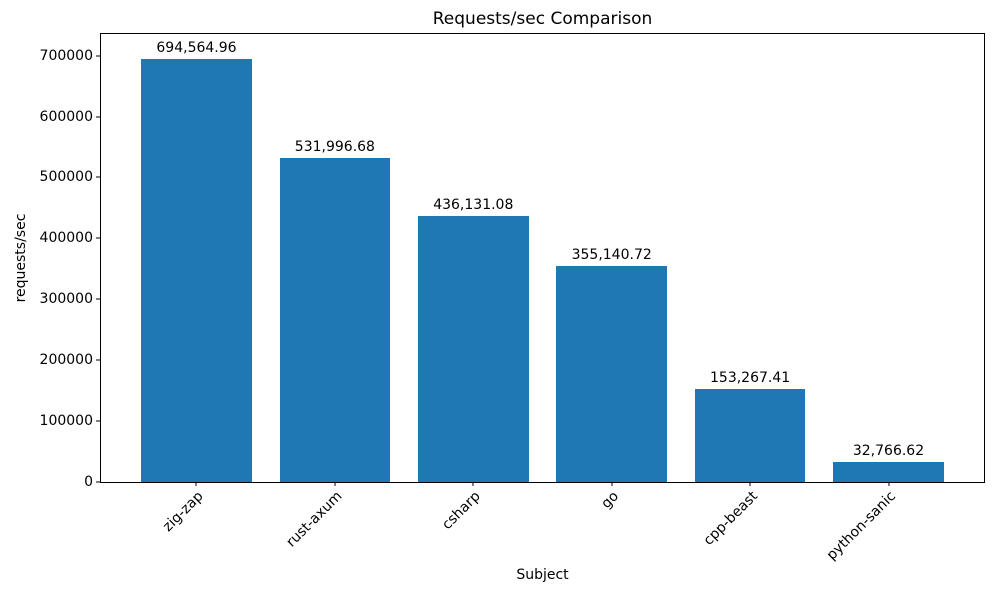 This screenshot has height=600, width=1000. I want to click on bar-value-label: 32,766.62, so click(888, 451).